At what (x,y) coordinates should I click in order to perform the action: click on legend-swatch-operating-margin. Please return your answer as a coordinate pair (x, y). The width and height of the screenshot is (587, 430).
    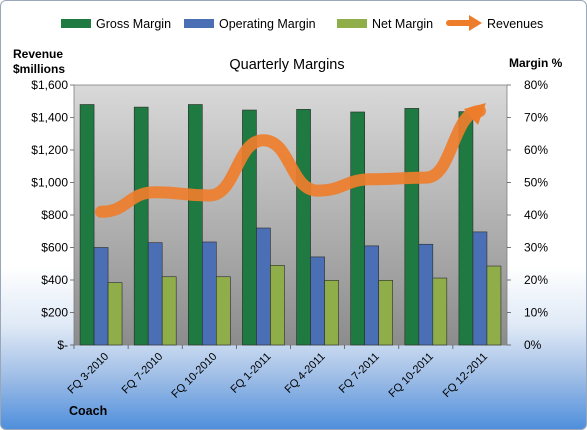
    Looking at the image, I should click on (199, 23).